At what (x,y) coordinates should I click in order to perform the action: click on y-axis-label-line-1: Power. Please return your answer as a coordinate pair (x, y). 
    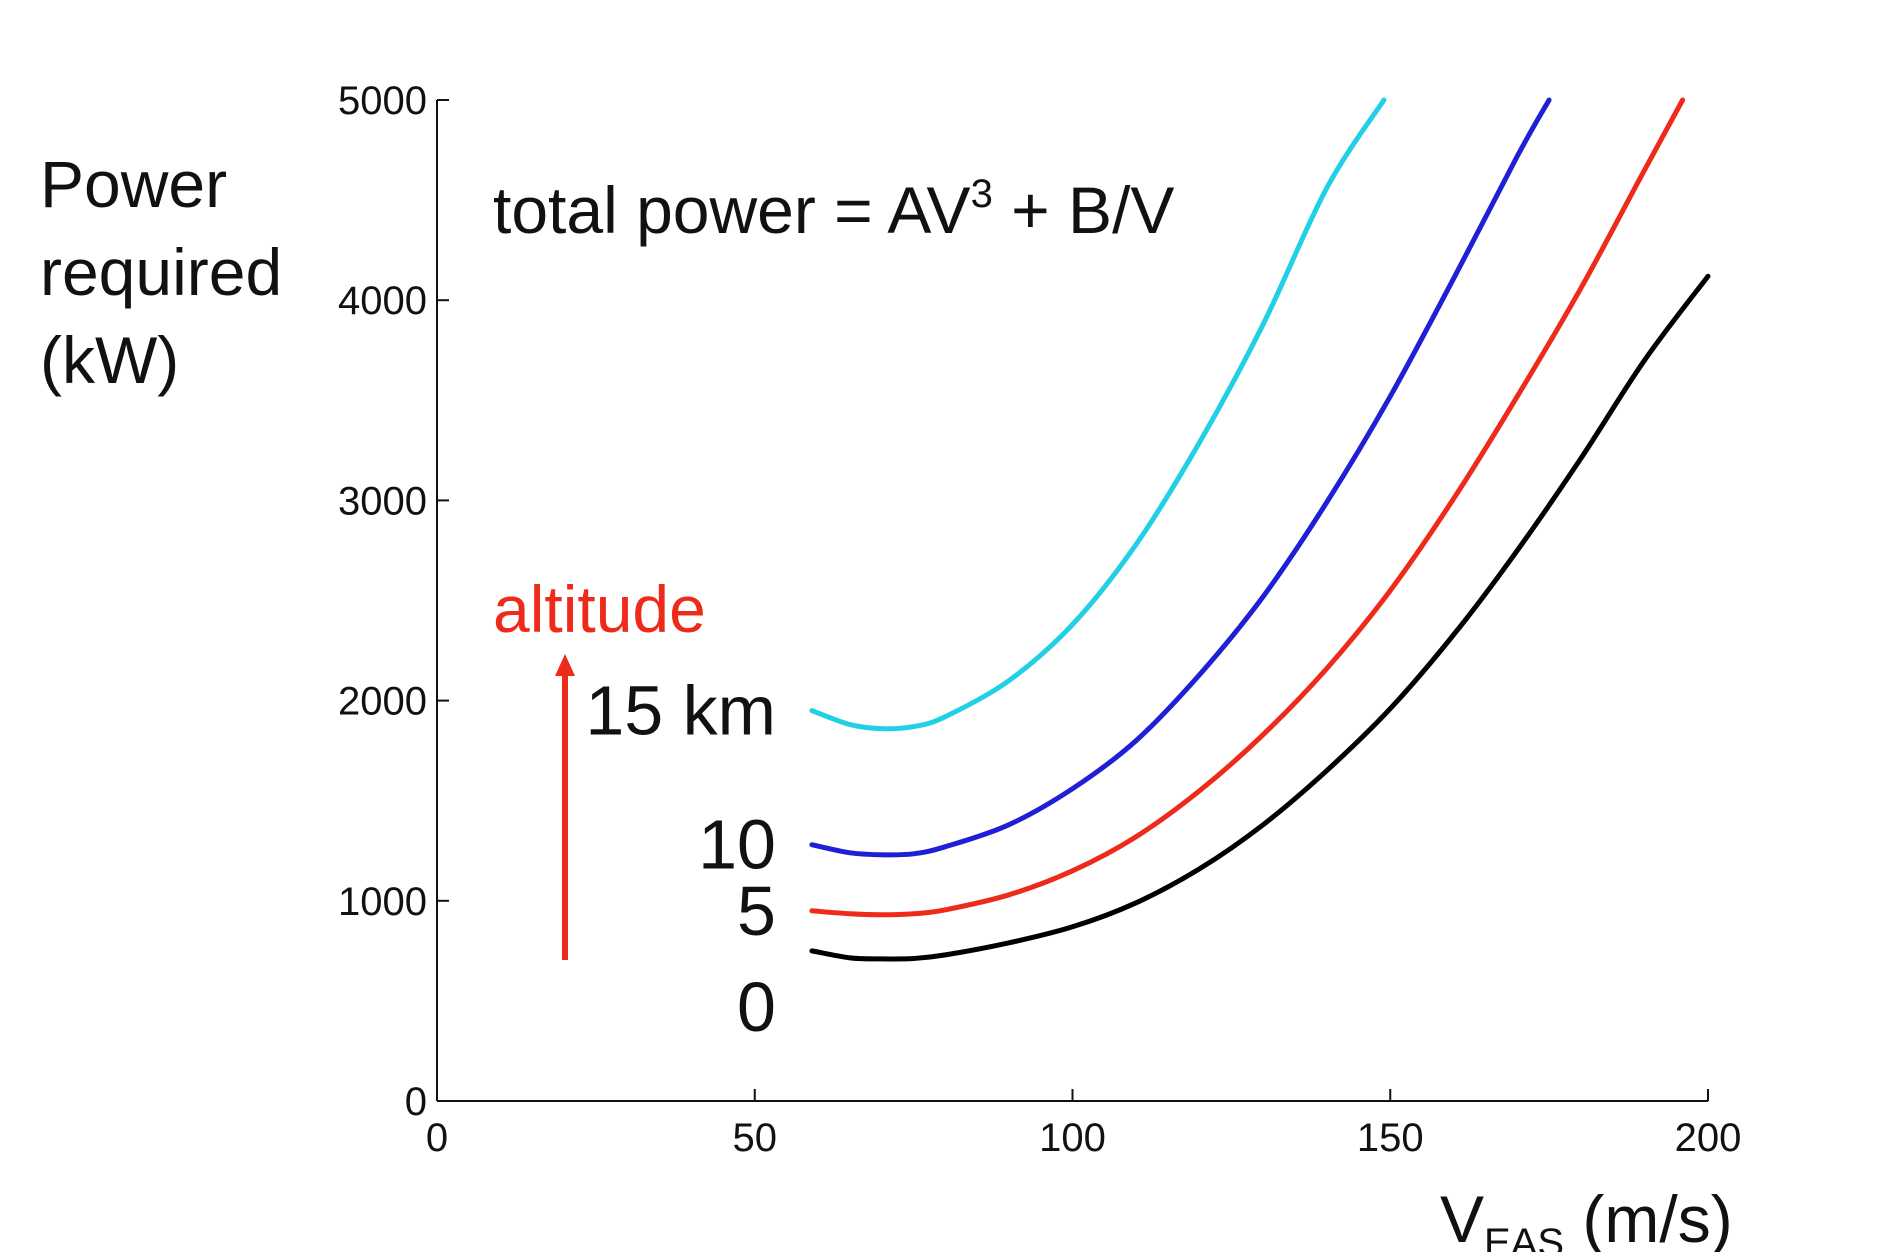
    Looking at the image, I should click on (133, 184).